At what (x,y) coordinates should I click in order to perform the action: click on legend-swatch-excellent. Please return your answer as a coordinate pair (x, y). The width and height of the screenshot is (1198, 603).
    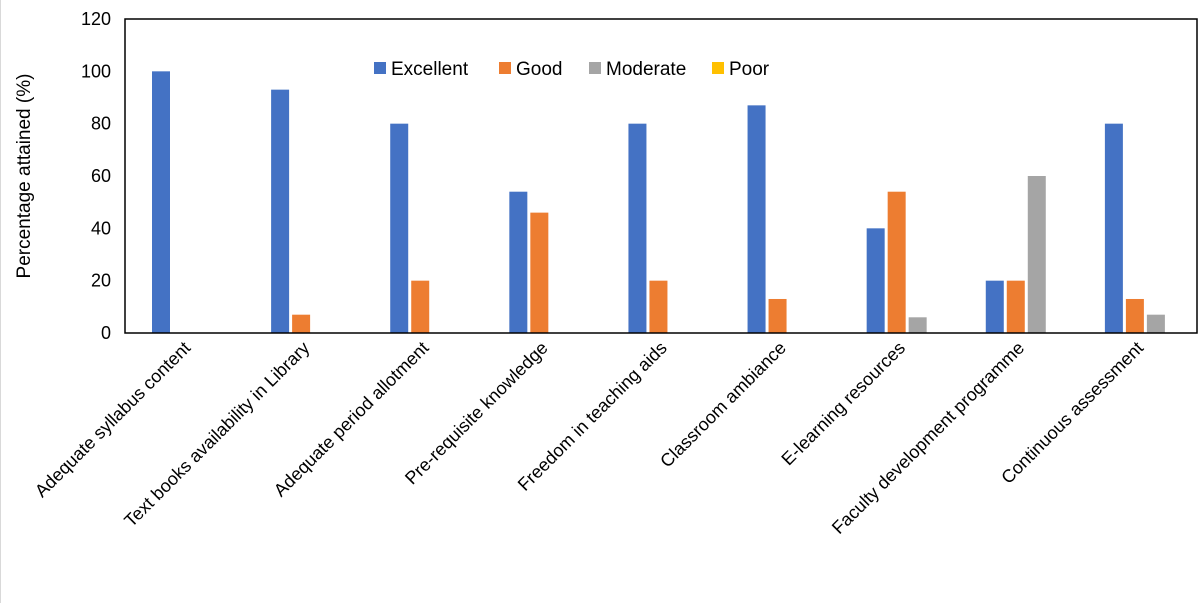
    Looking at the image, I should click on (380, 68).